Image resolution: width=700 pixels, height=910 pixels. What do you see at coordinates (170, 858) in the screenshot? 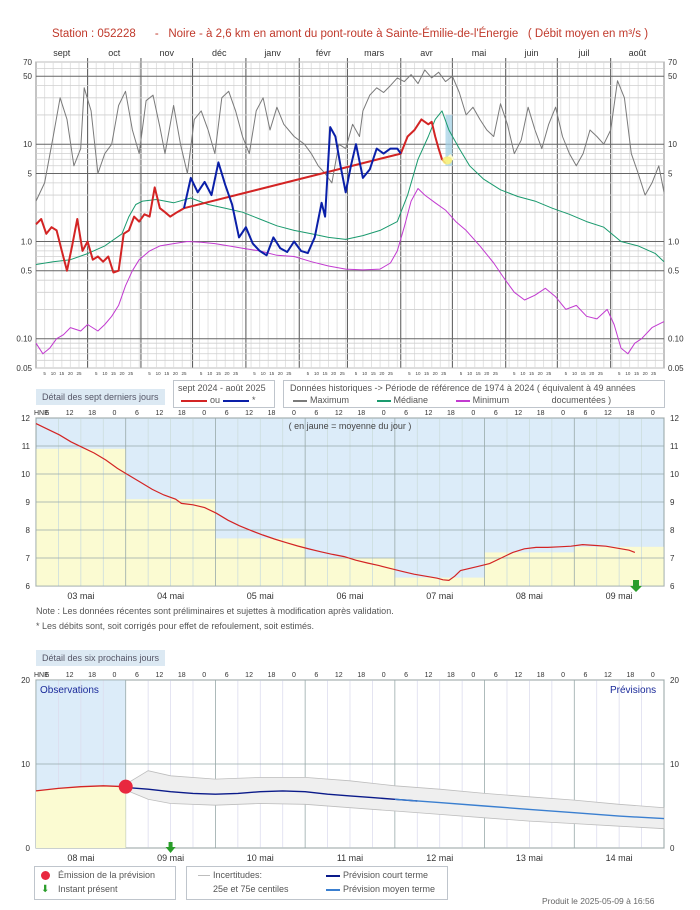
I see `forecast-day-label: 09 mai` at bounding box center [170, 858].